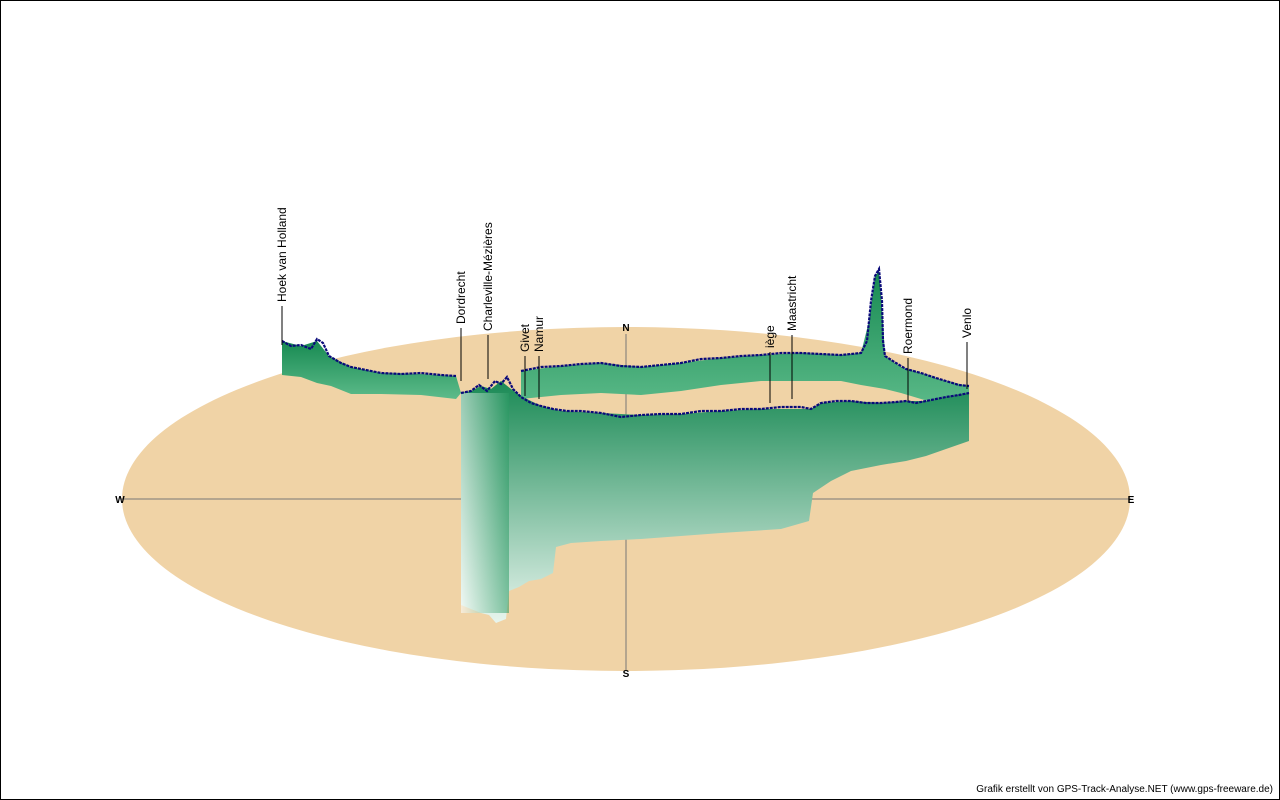 The height and width of the screenshot is (800, 1280). What do you see at coordinates (625, 328) in the screenshot?
I see `compass-north: N` at bounding box center [625, 328].